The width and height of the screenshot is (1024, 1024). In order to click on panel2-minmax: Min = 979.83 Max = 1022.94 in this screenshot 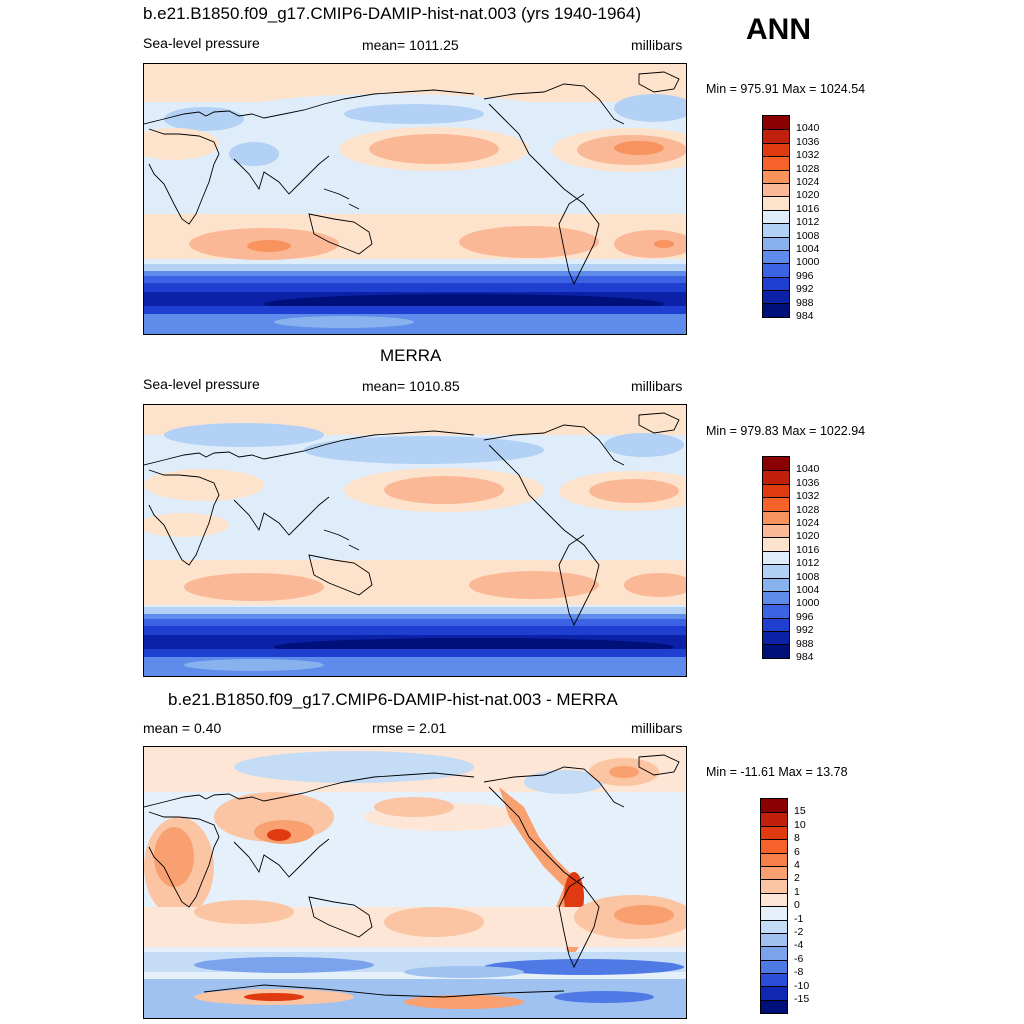, I will do `click(786, 431)`.